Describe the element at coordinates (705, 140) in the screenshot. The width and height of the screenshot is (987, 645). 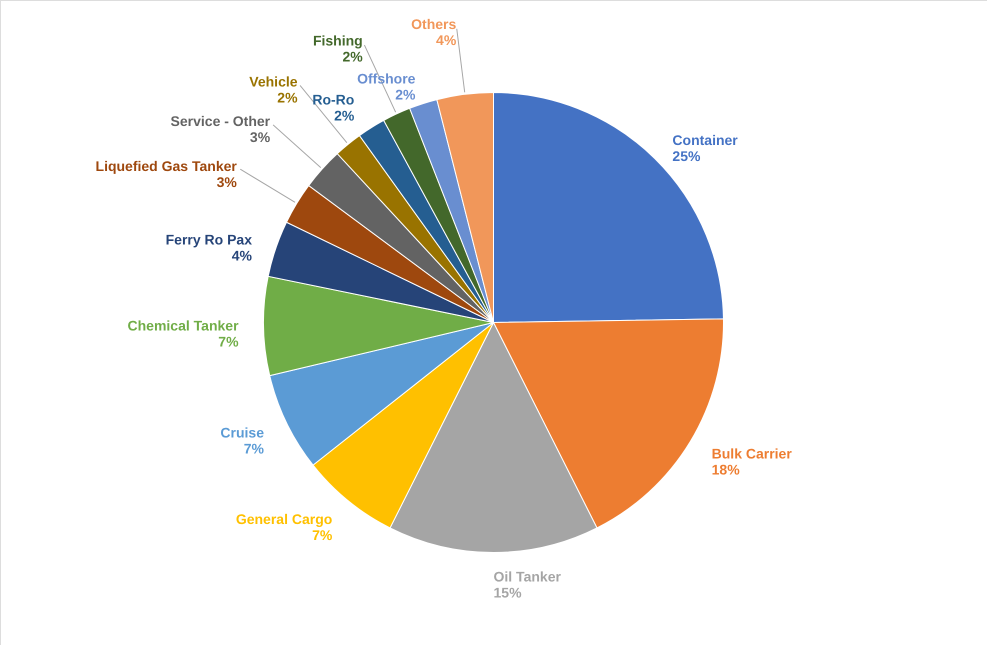
I see `slice-label: Container` at that location.